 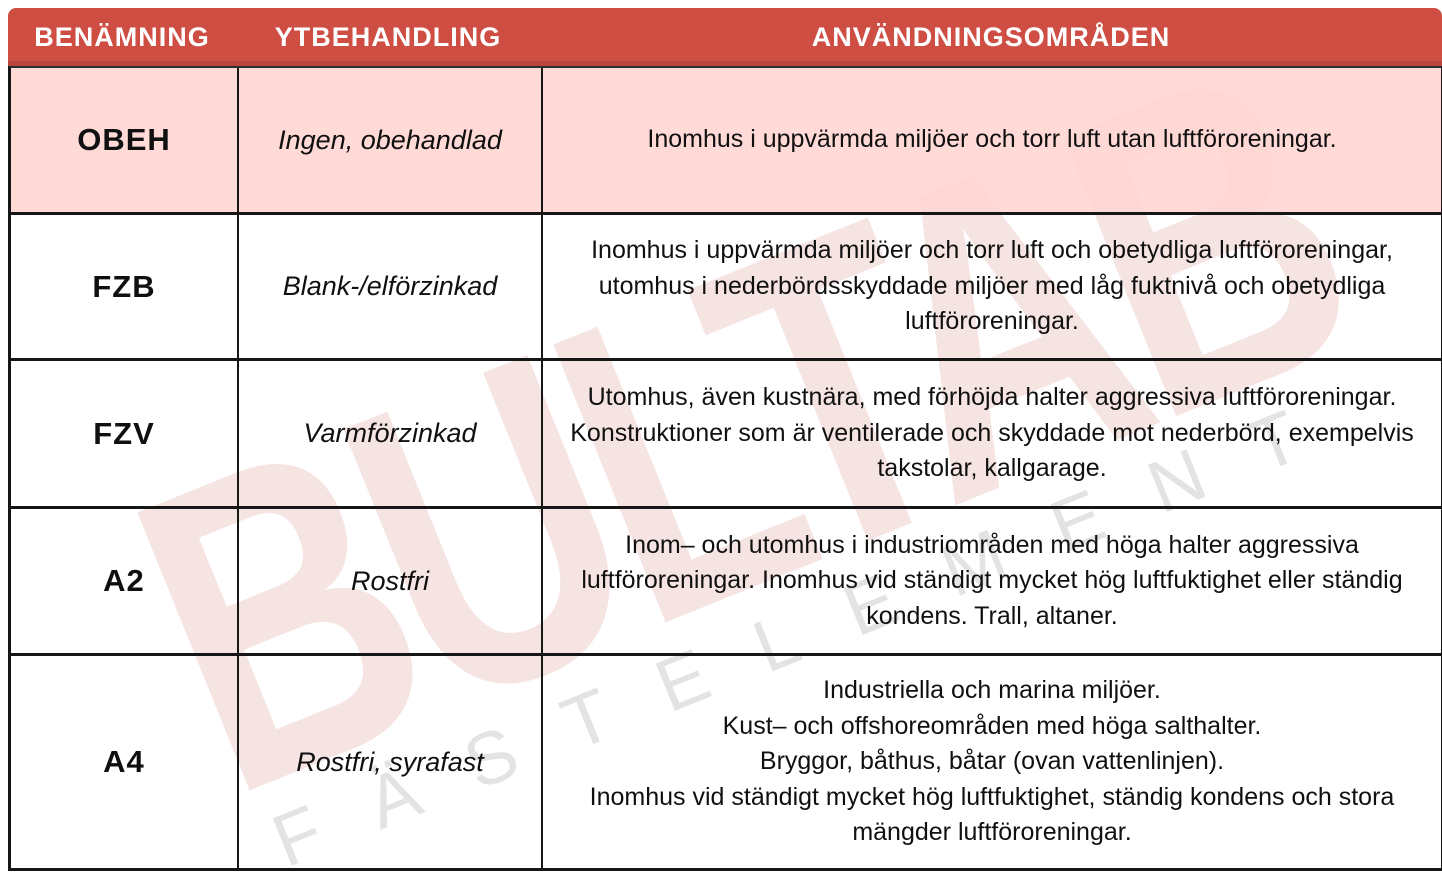 I want to click on table-row-fzv-code: FZV, so click(x=125, y=435).